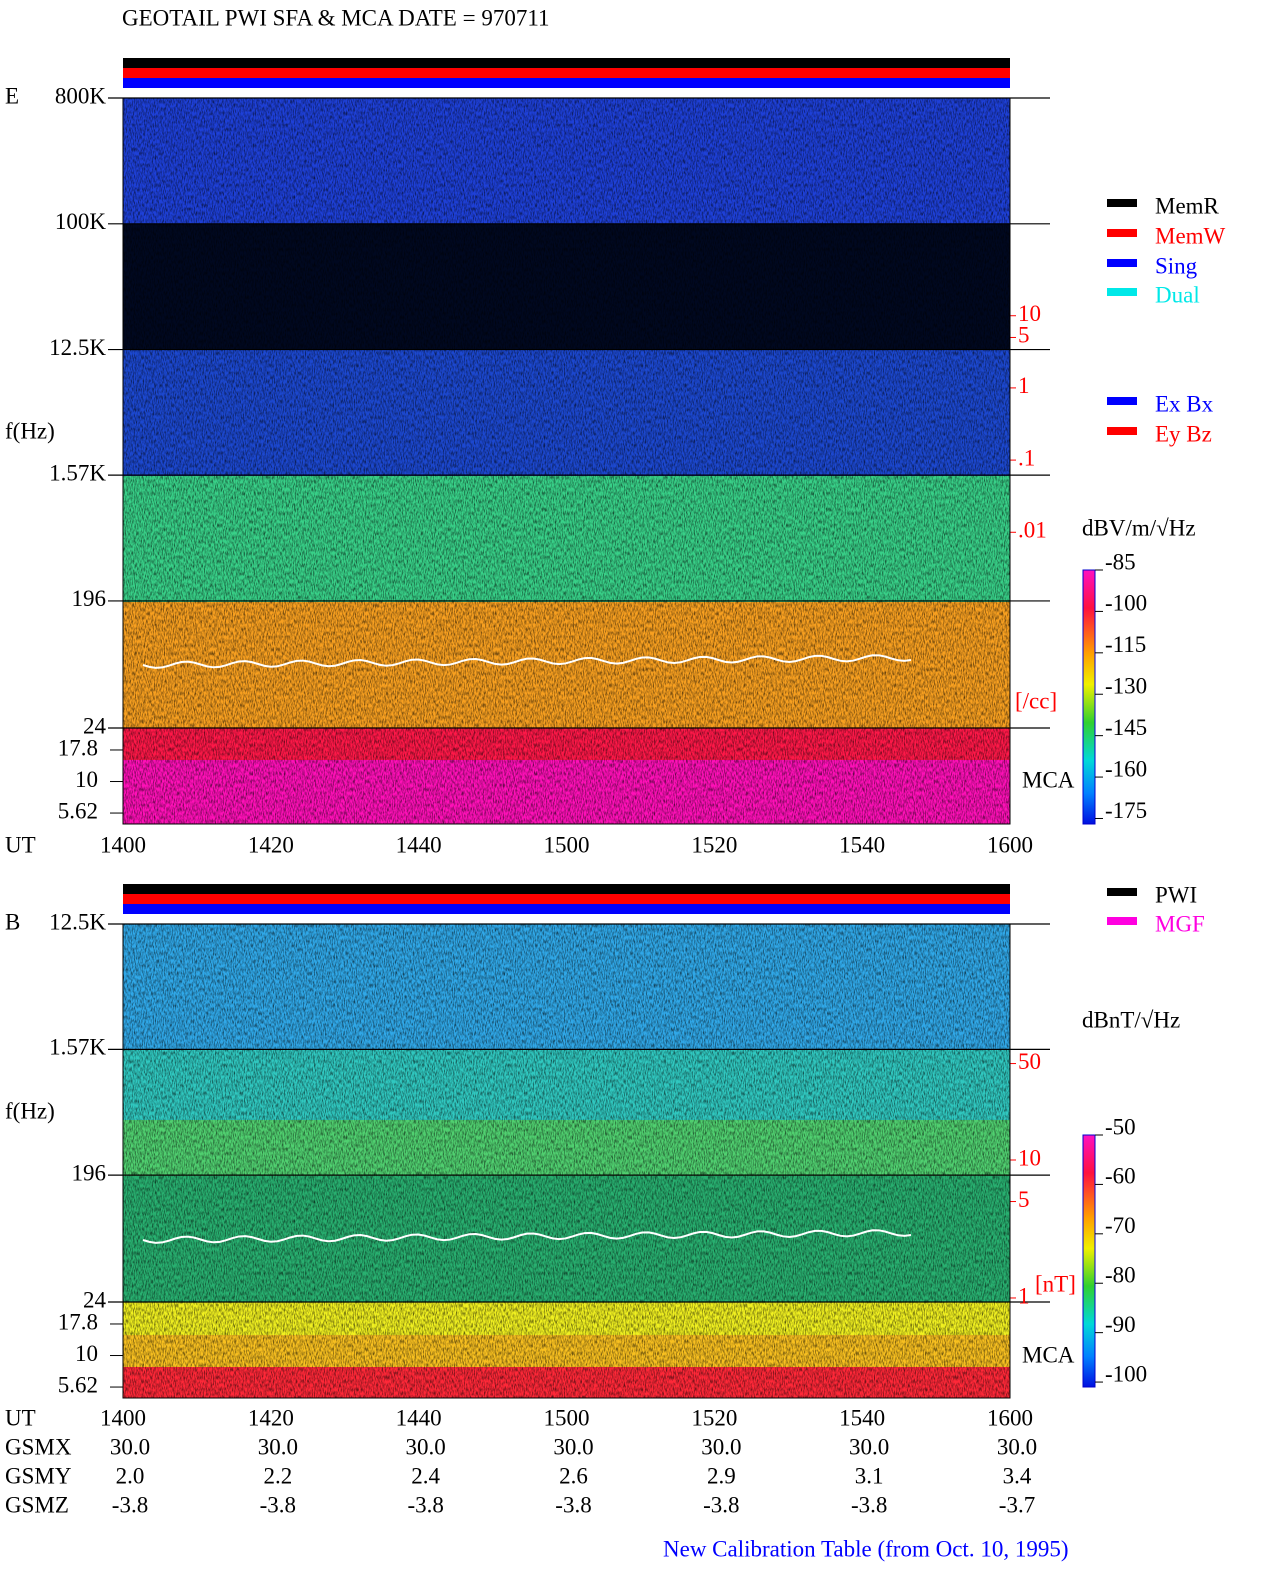 This screenshot has width=1280, height=1593. What do you see at coordinates (1017, 1475) in the screenshot?
I see `orbit-value: 3.4` at bounding box center [1017, 1475].